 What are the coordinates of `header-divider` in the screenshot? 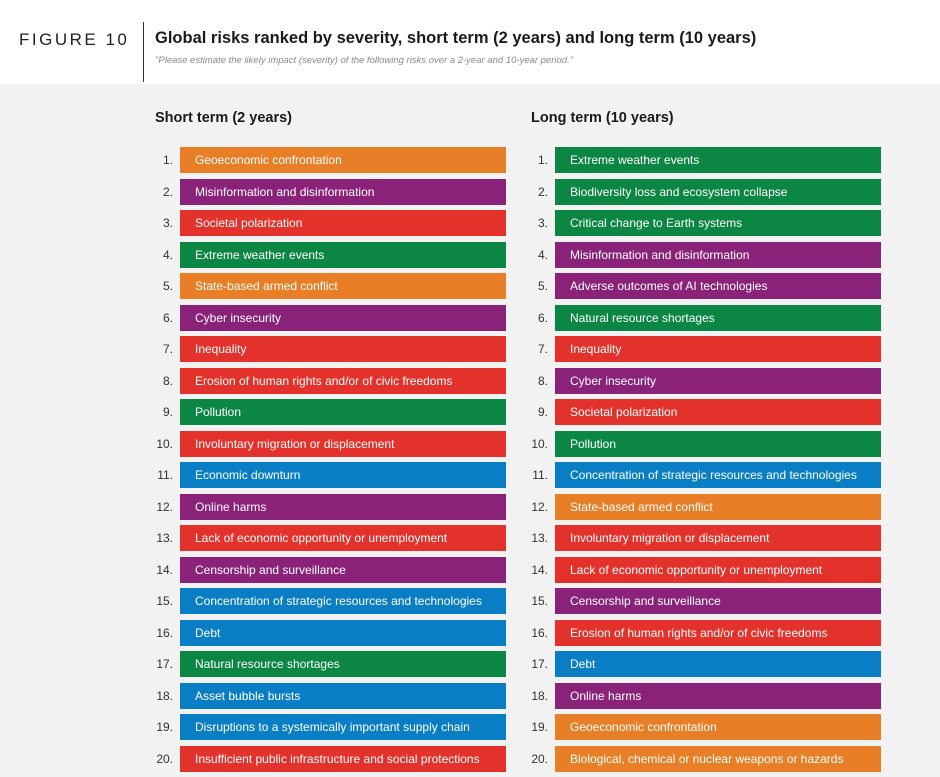 It's located at (143, 52).